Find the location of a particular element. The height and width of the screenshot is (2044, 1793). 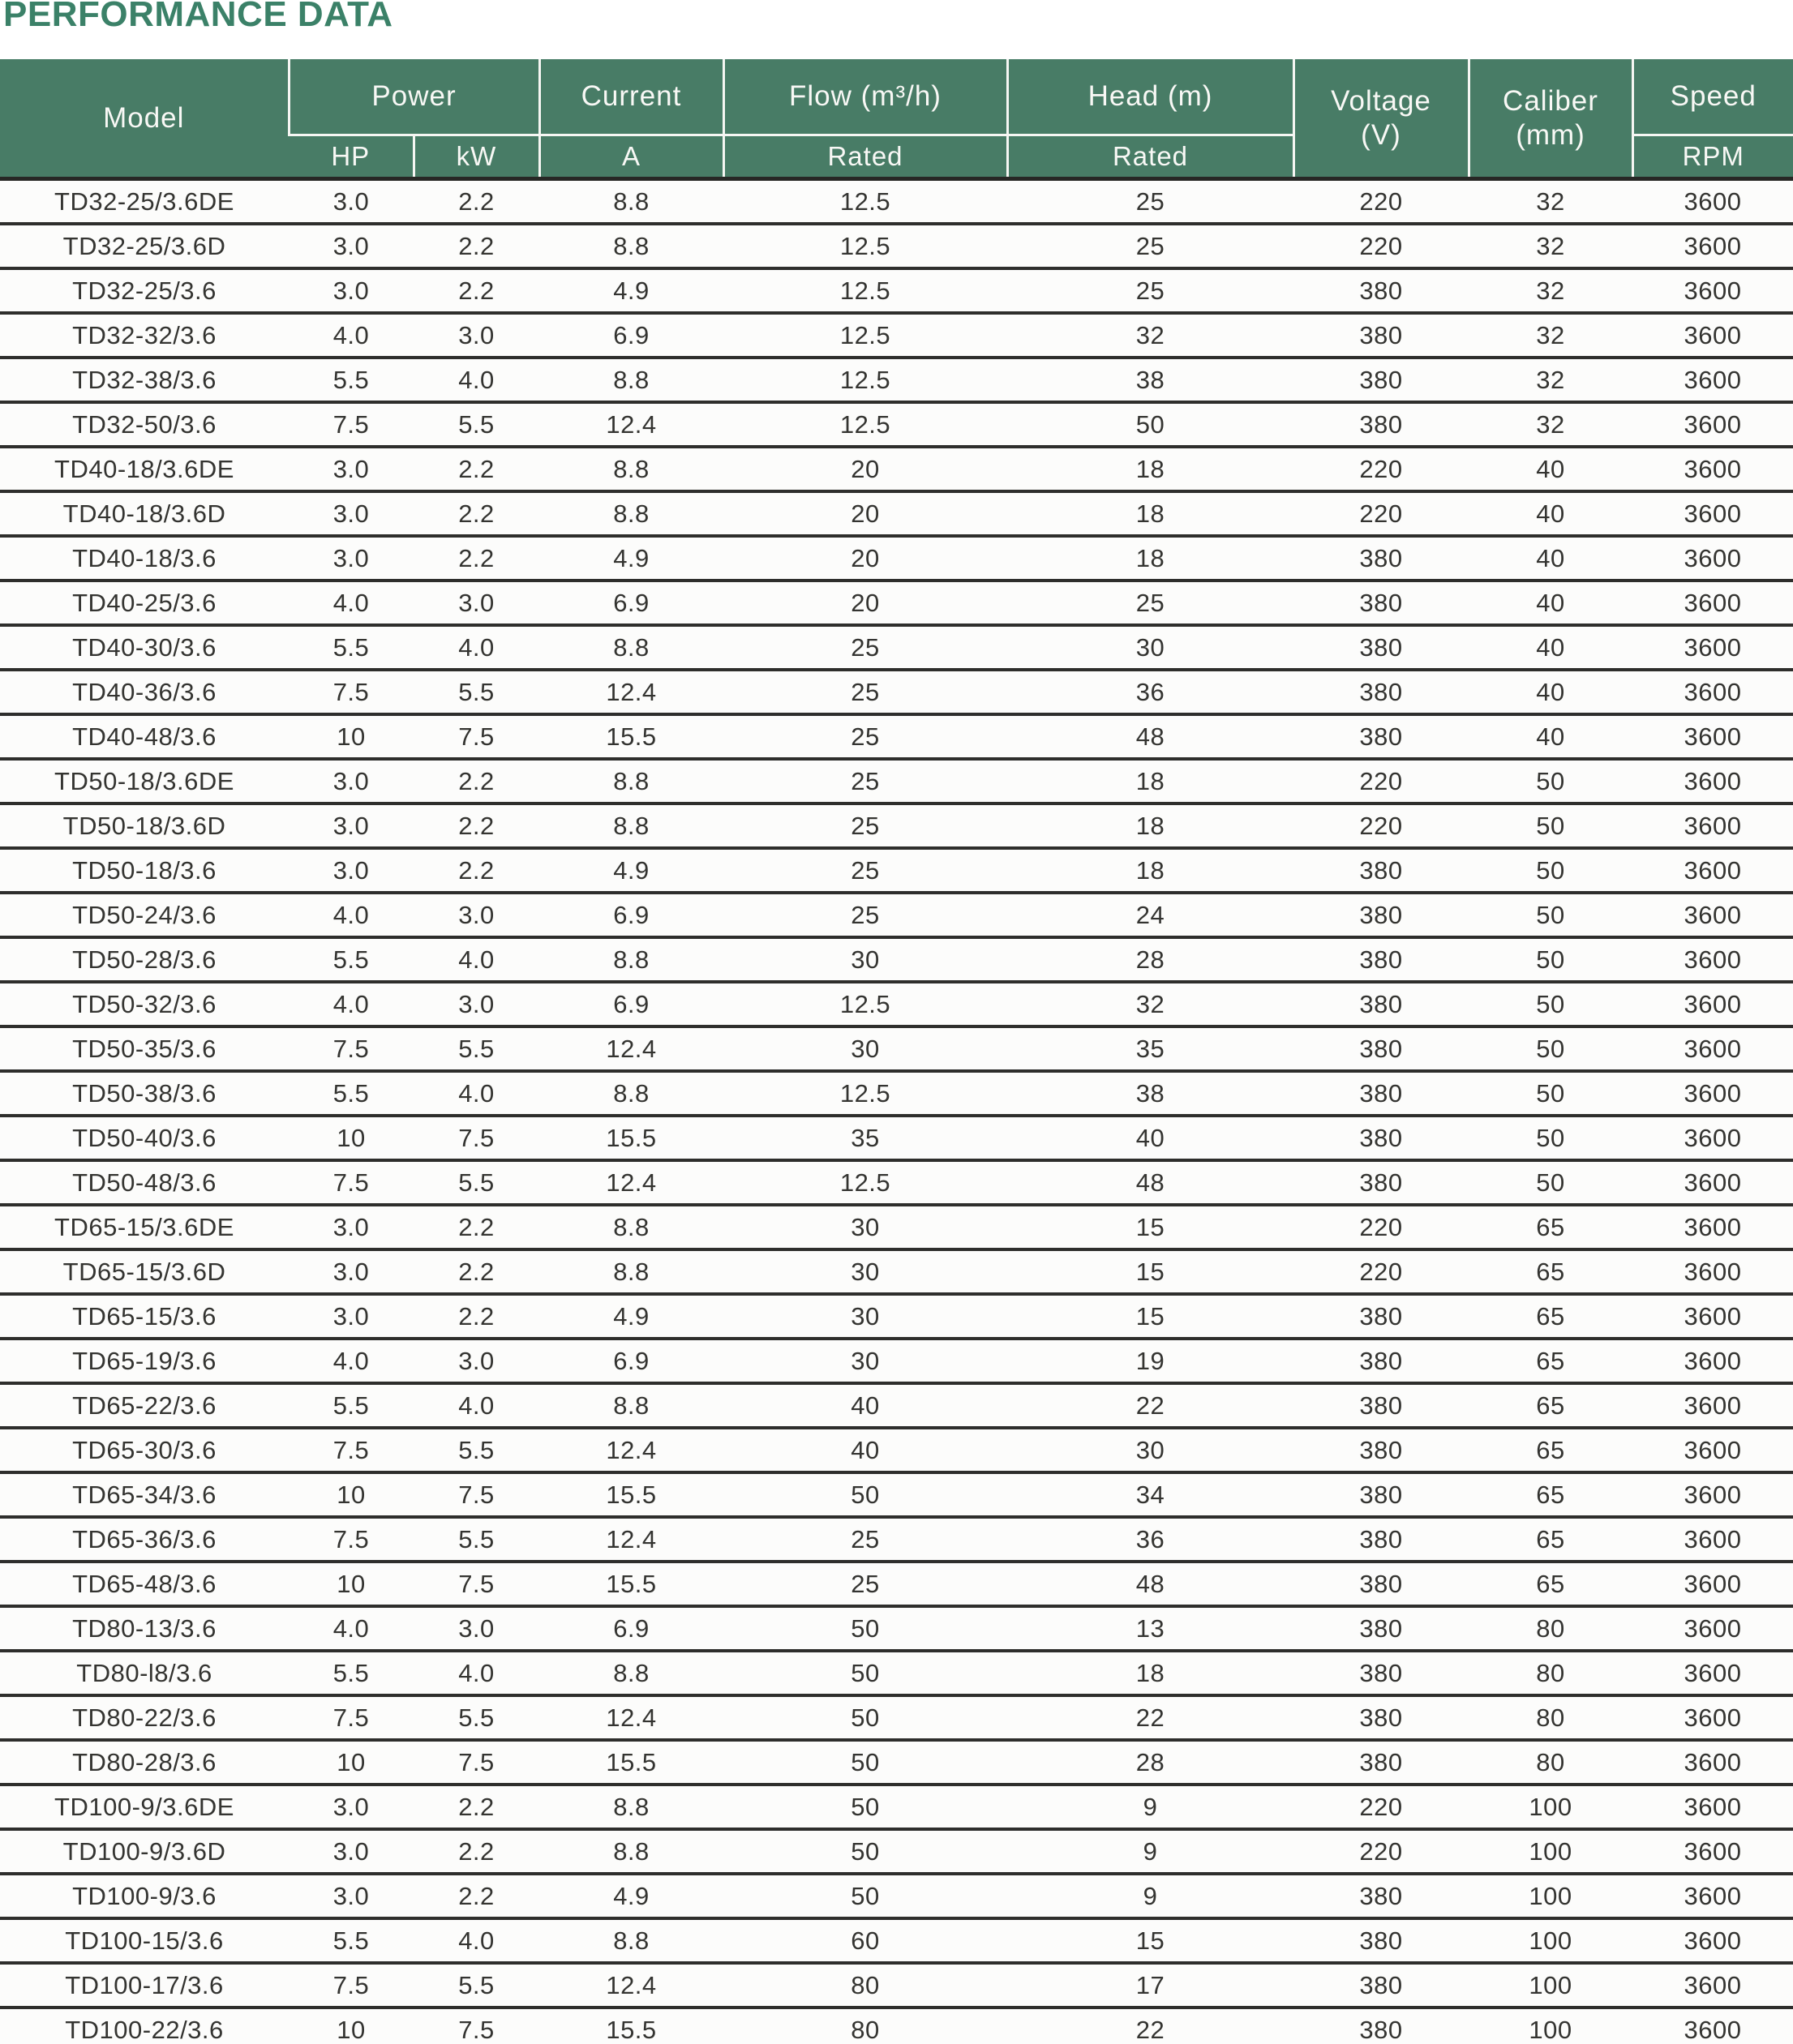

cell-model: TD65-22/3.6 is located at coordinates (144, 1406).